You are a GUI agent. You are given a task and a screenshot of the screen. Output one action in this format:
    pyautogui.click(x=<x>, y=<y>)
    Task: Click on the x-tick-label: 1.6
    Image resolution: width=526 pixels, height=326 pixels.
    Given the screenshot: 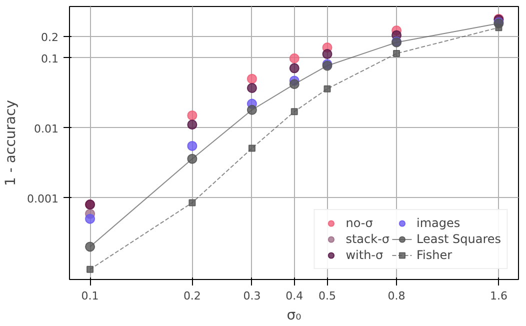 What is the action you would take?
    pyautogui.click(x=499, y=296)
    